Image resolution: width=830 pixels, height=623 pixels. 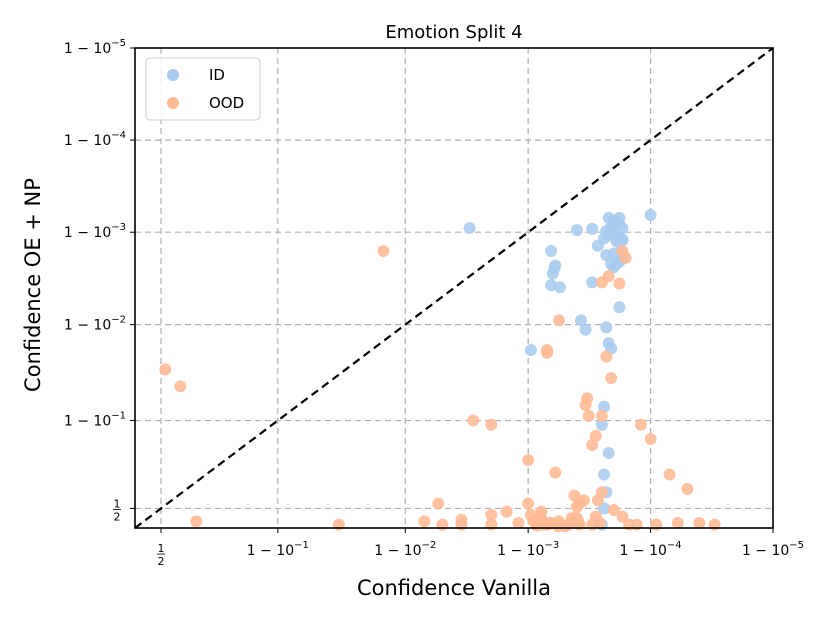 I want to click on x-tick-label: 1 − 10−2, so click(x=405, y=549).